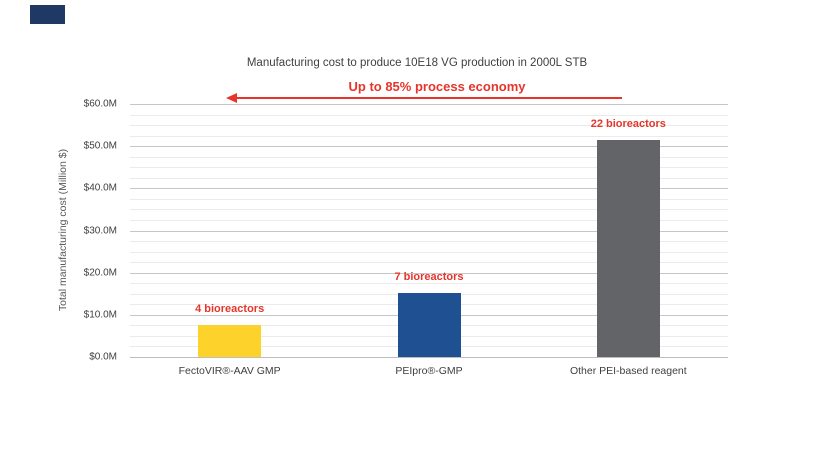 The height and width of the screenshot is (456, 821). What do you see at coordinates (100, 188) in the screenshot?
I see `y-tick-label: $40.0M` at bounding box center [100, 188].